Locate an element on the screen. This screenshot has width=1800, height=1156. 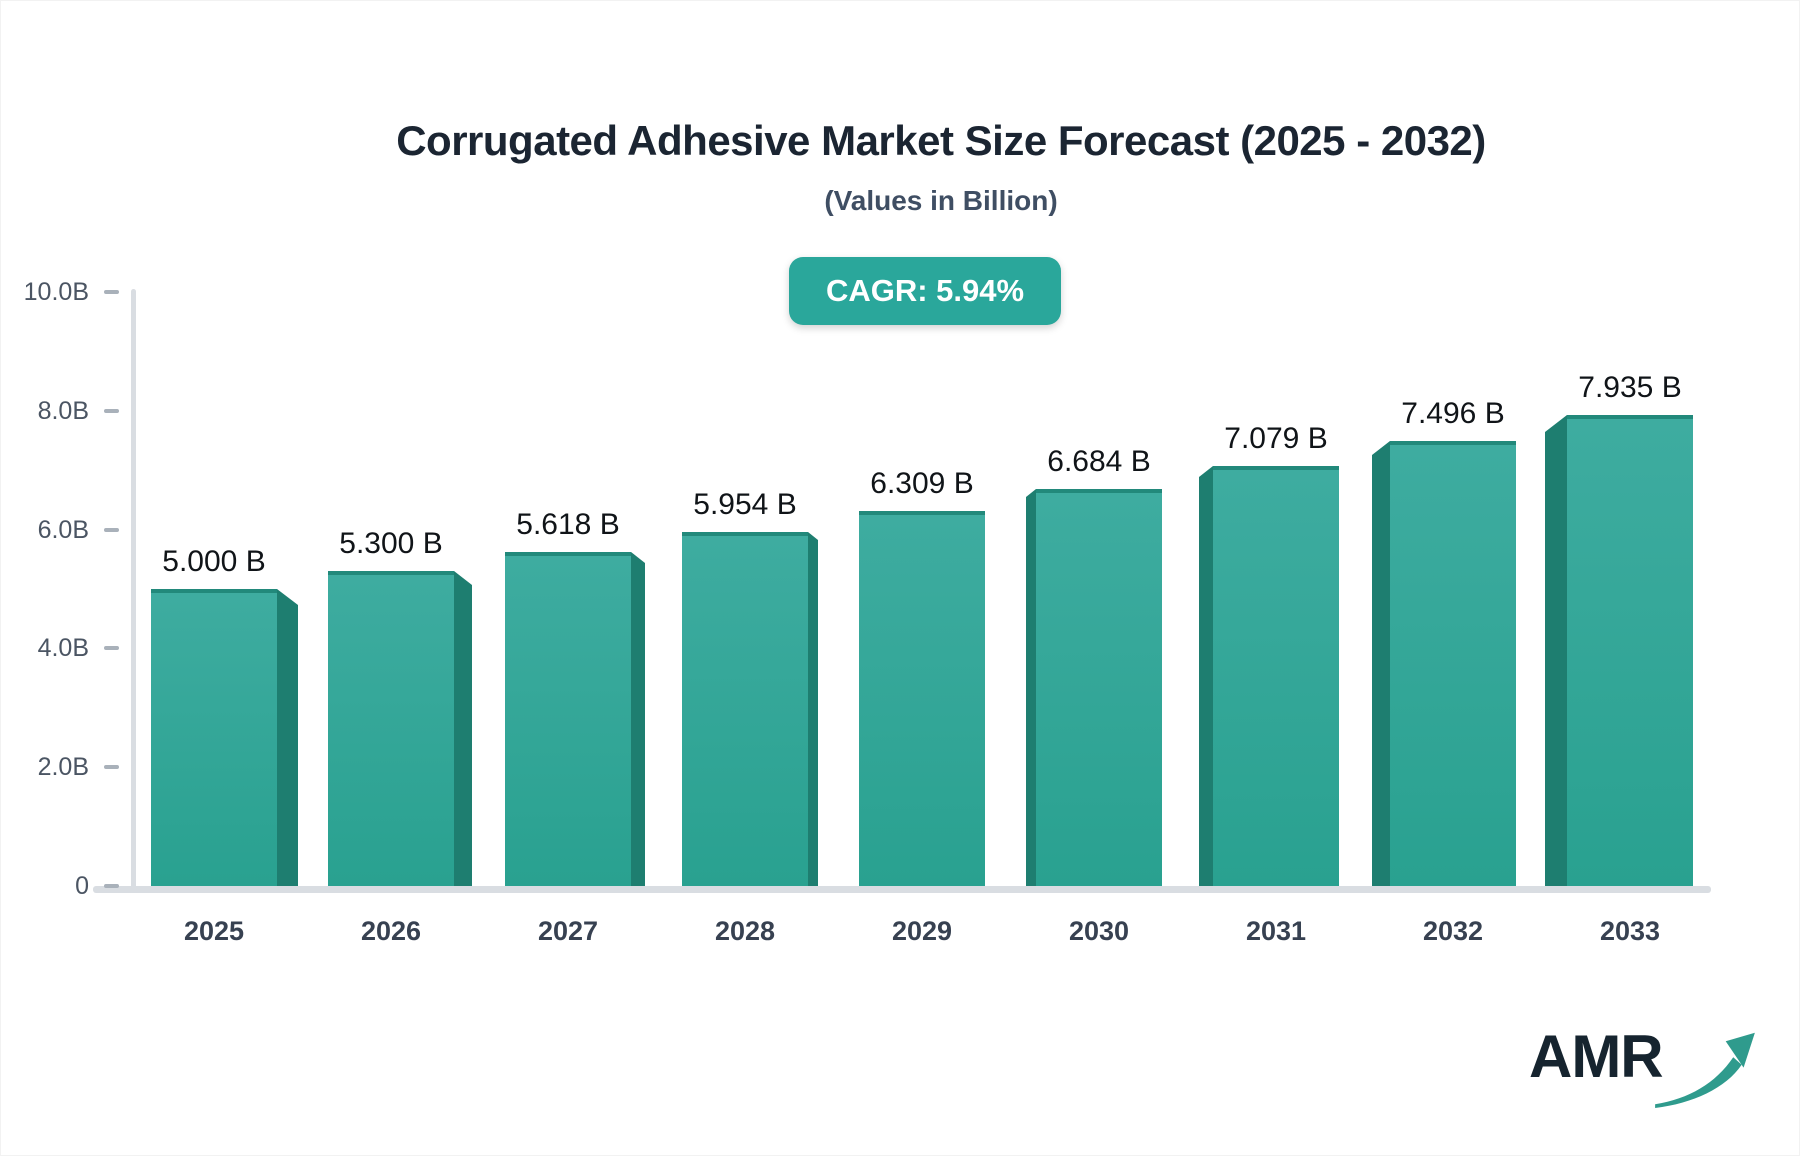
bar-2026: 5.300 B 2026 is located at coordinates (400, 736).